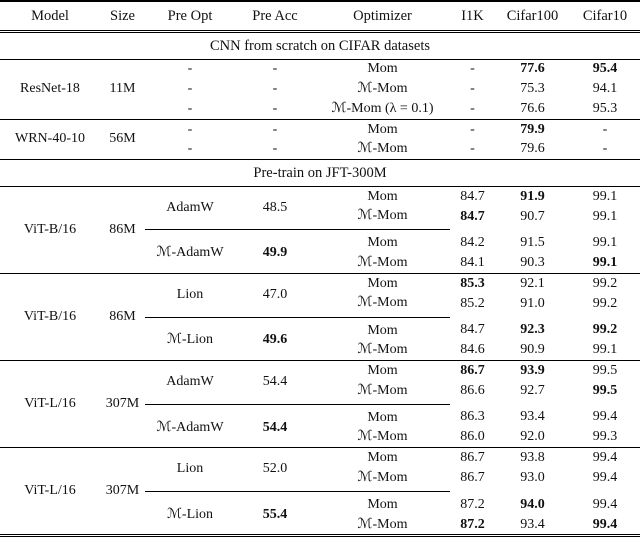  What do you see at coordinates (50, 230) in the screenshot?
I see `model-cell: ViT-B/16` at bounding box center [50, 230].